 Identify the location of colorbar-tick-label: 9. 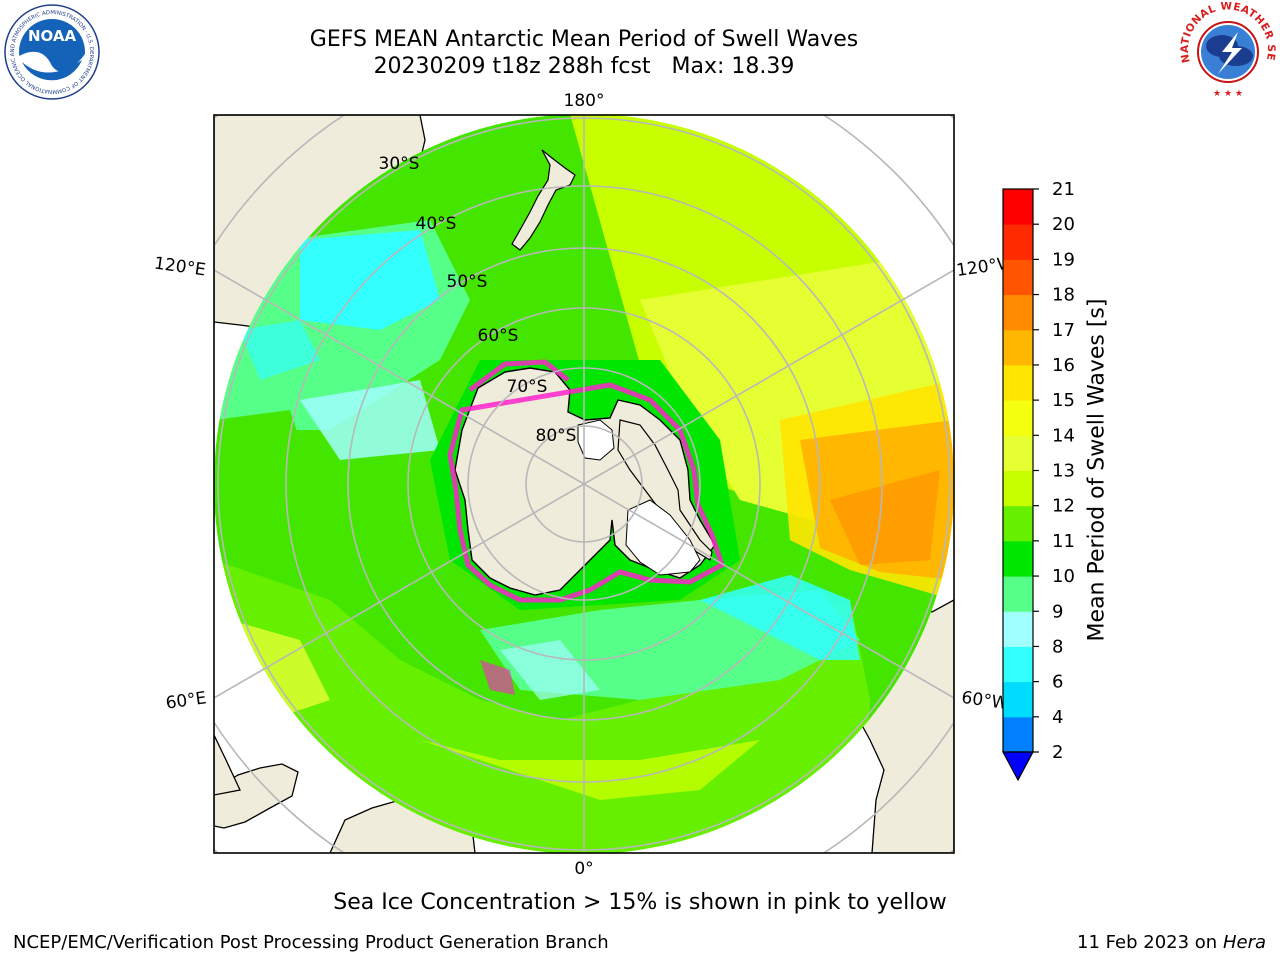
(1057, 611).